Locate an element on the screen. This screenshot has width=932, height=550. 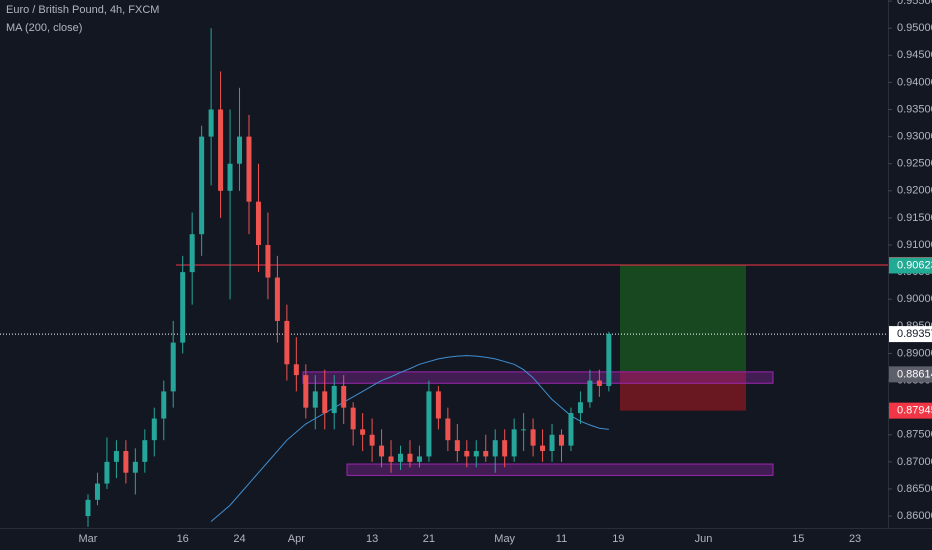
stop-zone is located at coordinates (683, 391).